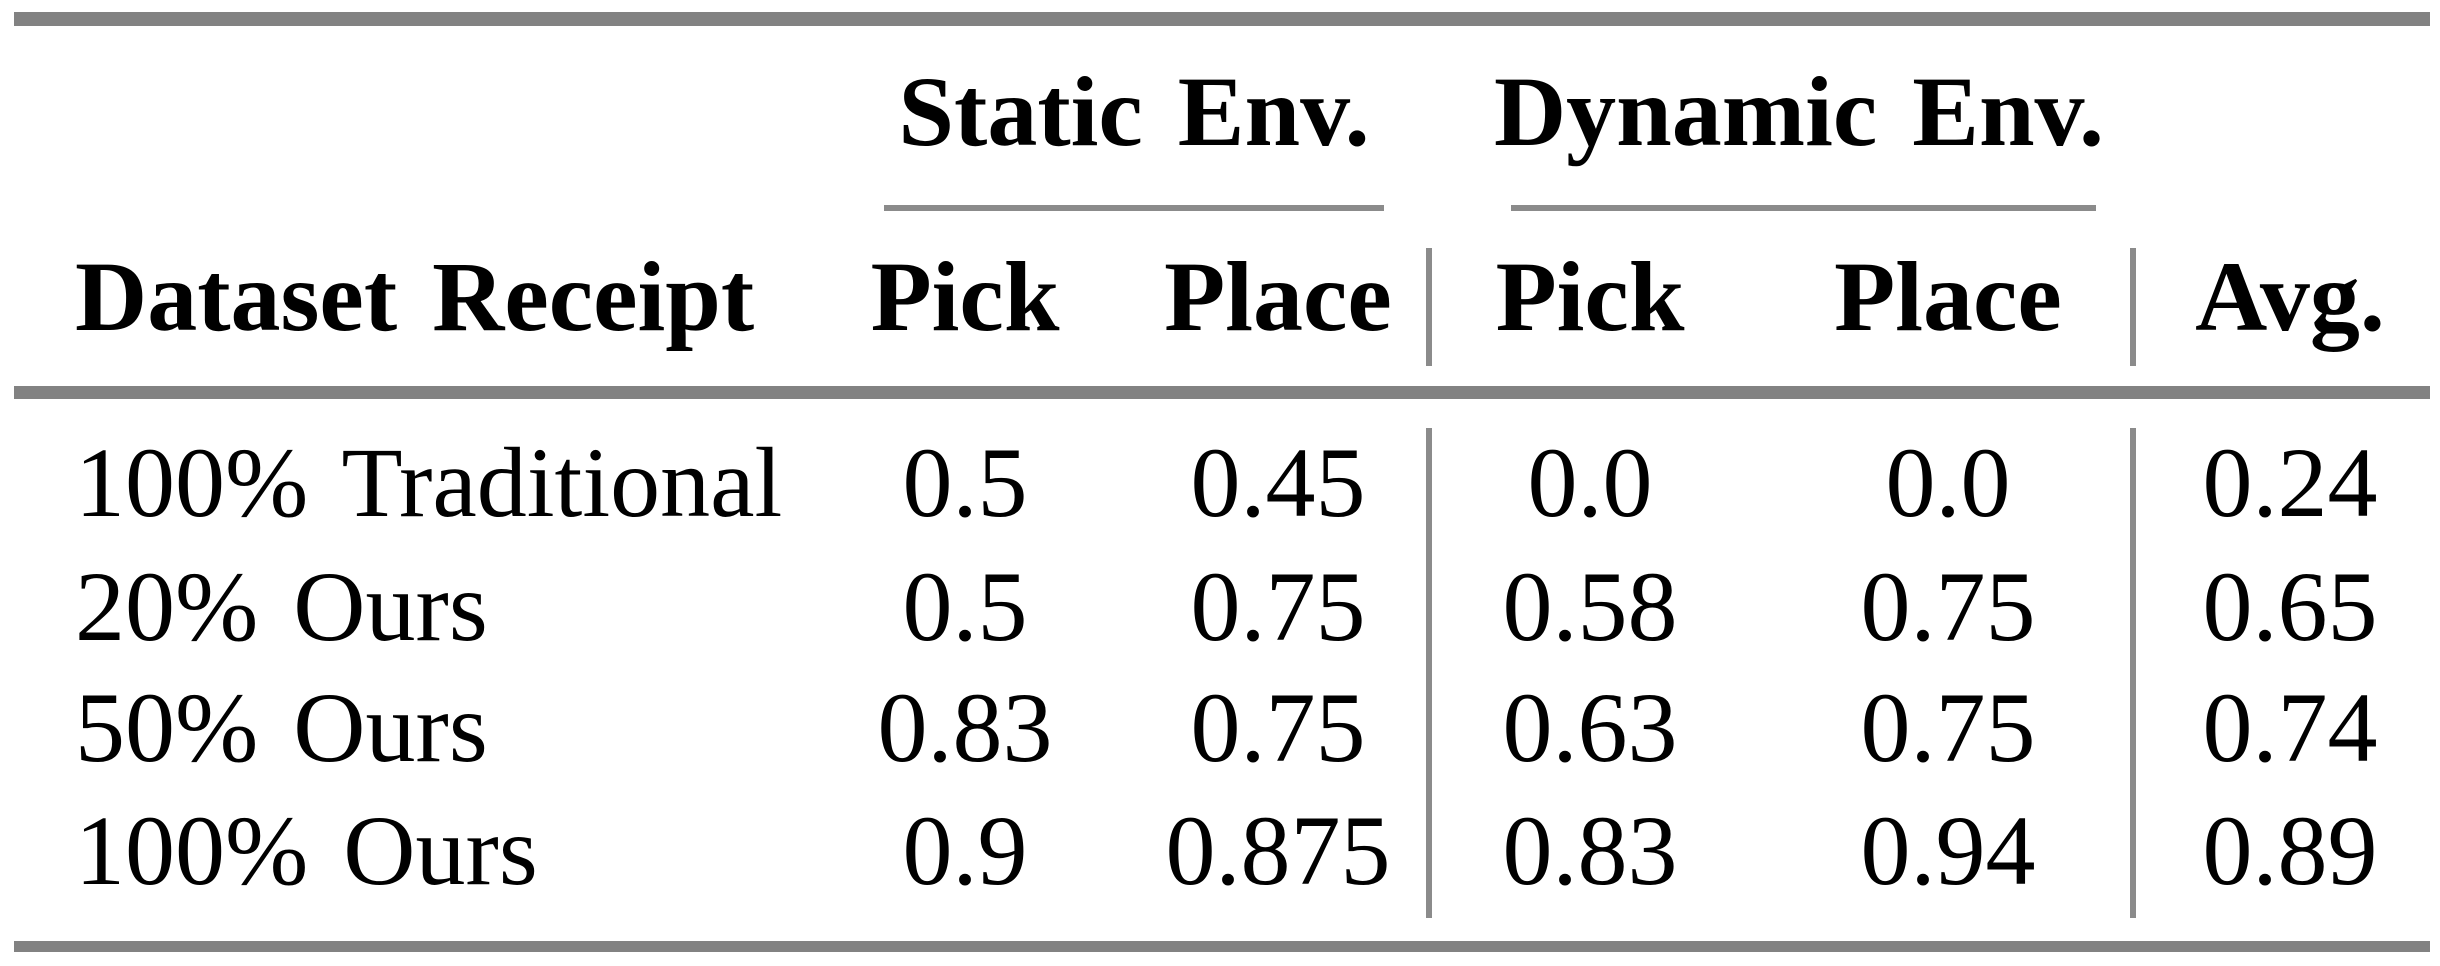 This screenshot has height=966, width=2440. I want to click on divider-dynamic-avg-body, so click(2133, 673).